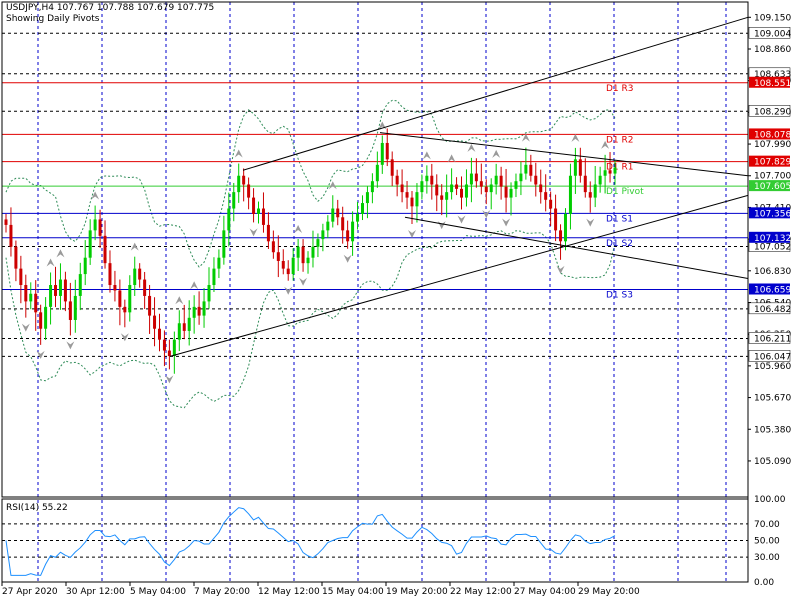  I want to click on rsi-line, so click(310, 541).